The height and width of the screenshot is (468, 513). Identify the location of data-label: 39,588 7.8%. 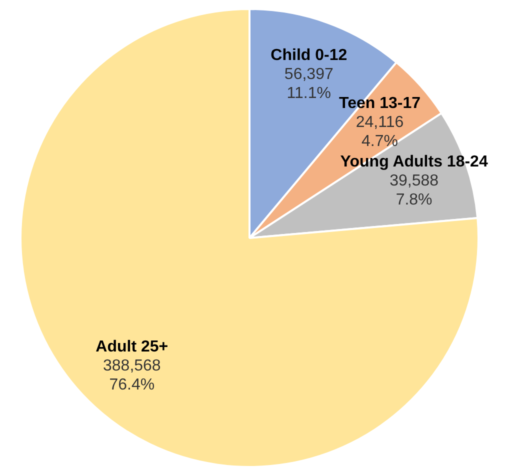
(414, 190).